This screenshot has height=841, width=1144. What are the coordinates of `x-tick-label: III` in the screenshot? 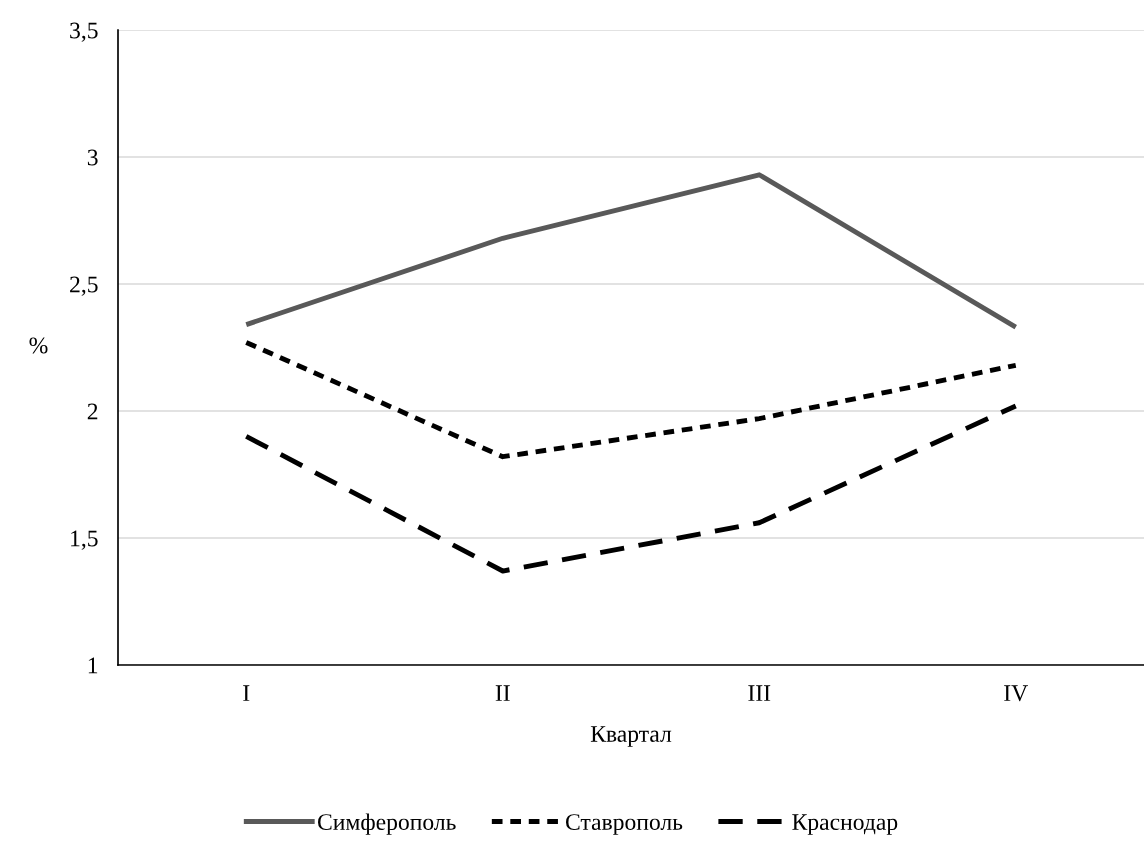 It's located at (759, 693).